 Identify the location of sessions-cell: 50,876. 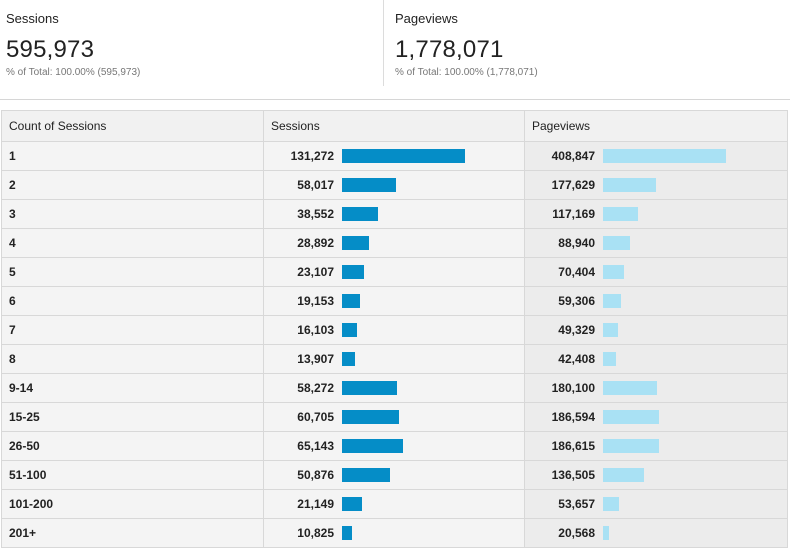
(394, 475).